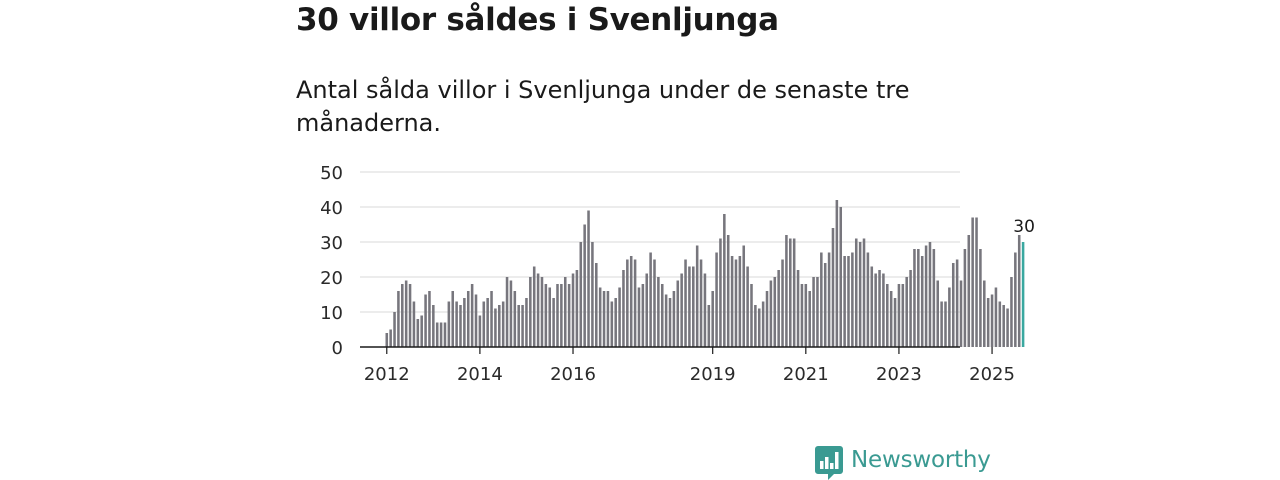  I want to click on bar-highlight, so click(1023, 294).